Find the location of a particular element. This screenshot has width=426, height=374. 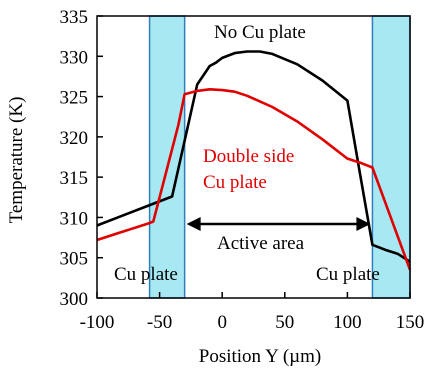

annotation-cu-plate-right: Cu plate is located at coordinates (348, 274).